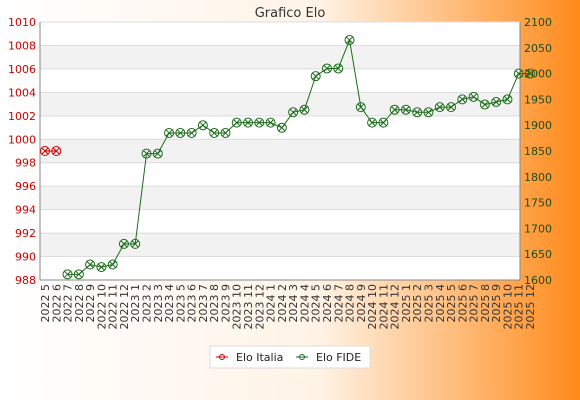  Describe the element at coordinates (22, 22) in the screenshot. I see `left-tick-label: 1010` at that location.